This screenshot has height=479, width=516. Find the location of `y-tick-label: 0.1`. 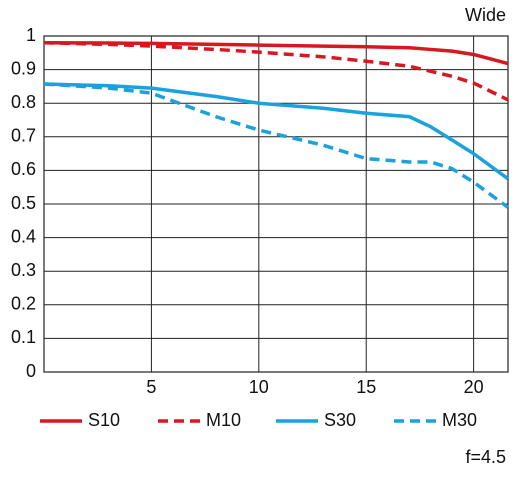

y-tick-label: 0.1 is located at coordinates (23, 337).